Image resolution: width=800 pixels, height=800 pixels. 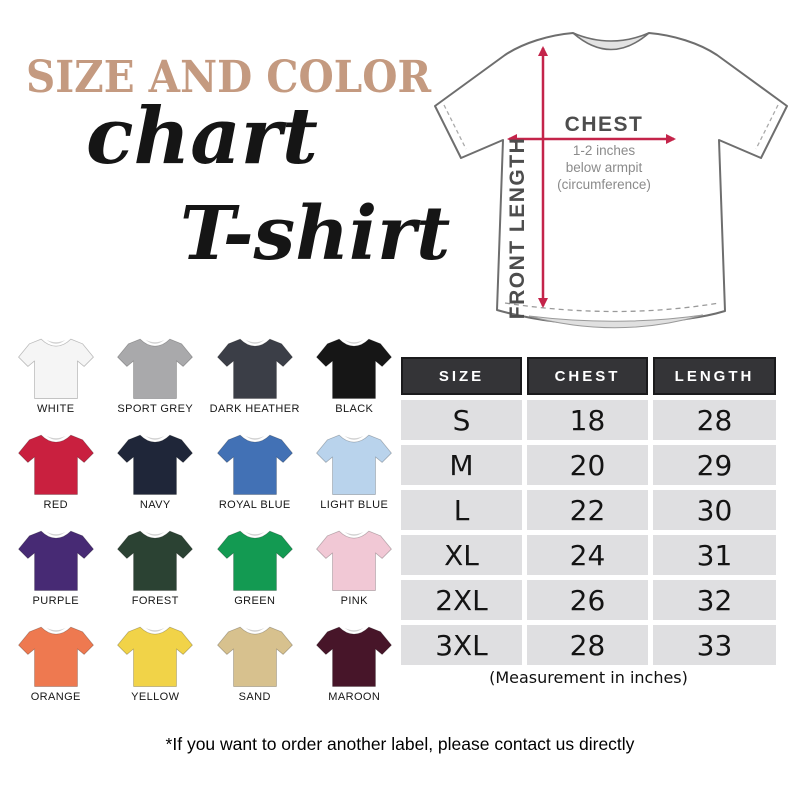 I want to click on color-swatch-royal-blue: ROYAL BLUE, so click(x=255, y=478).